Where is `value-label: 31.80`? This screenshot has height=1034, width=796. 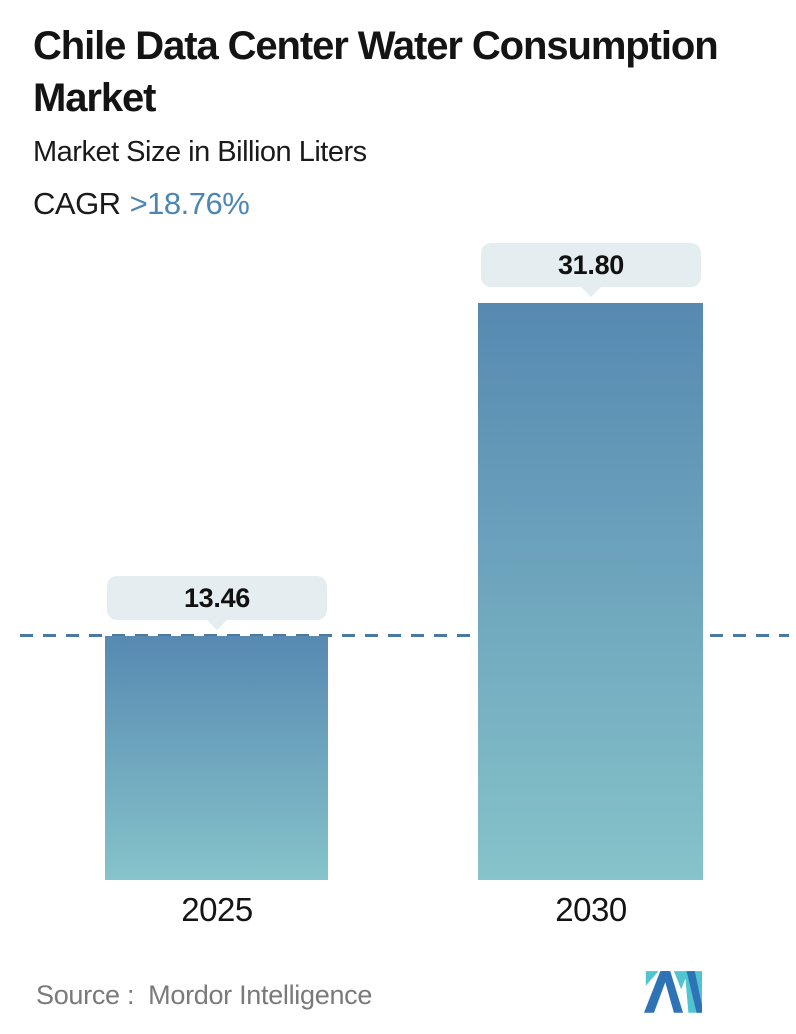 value-label: 31.80 is located at coordinates (591, 264).